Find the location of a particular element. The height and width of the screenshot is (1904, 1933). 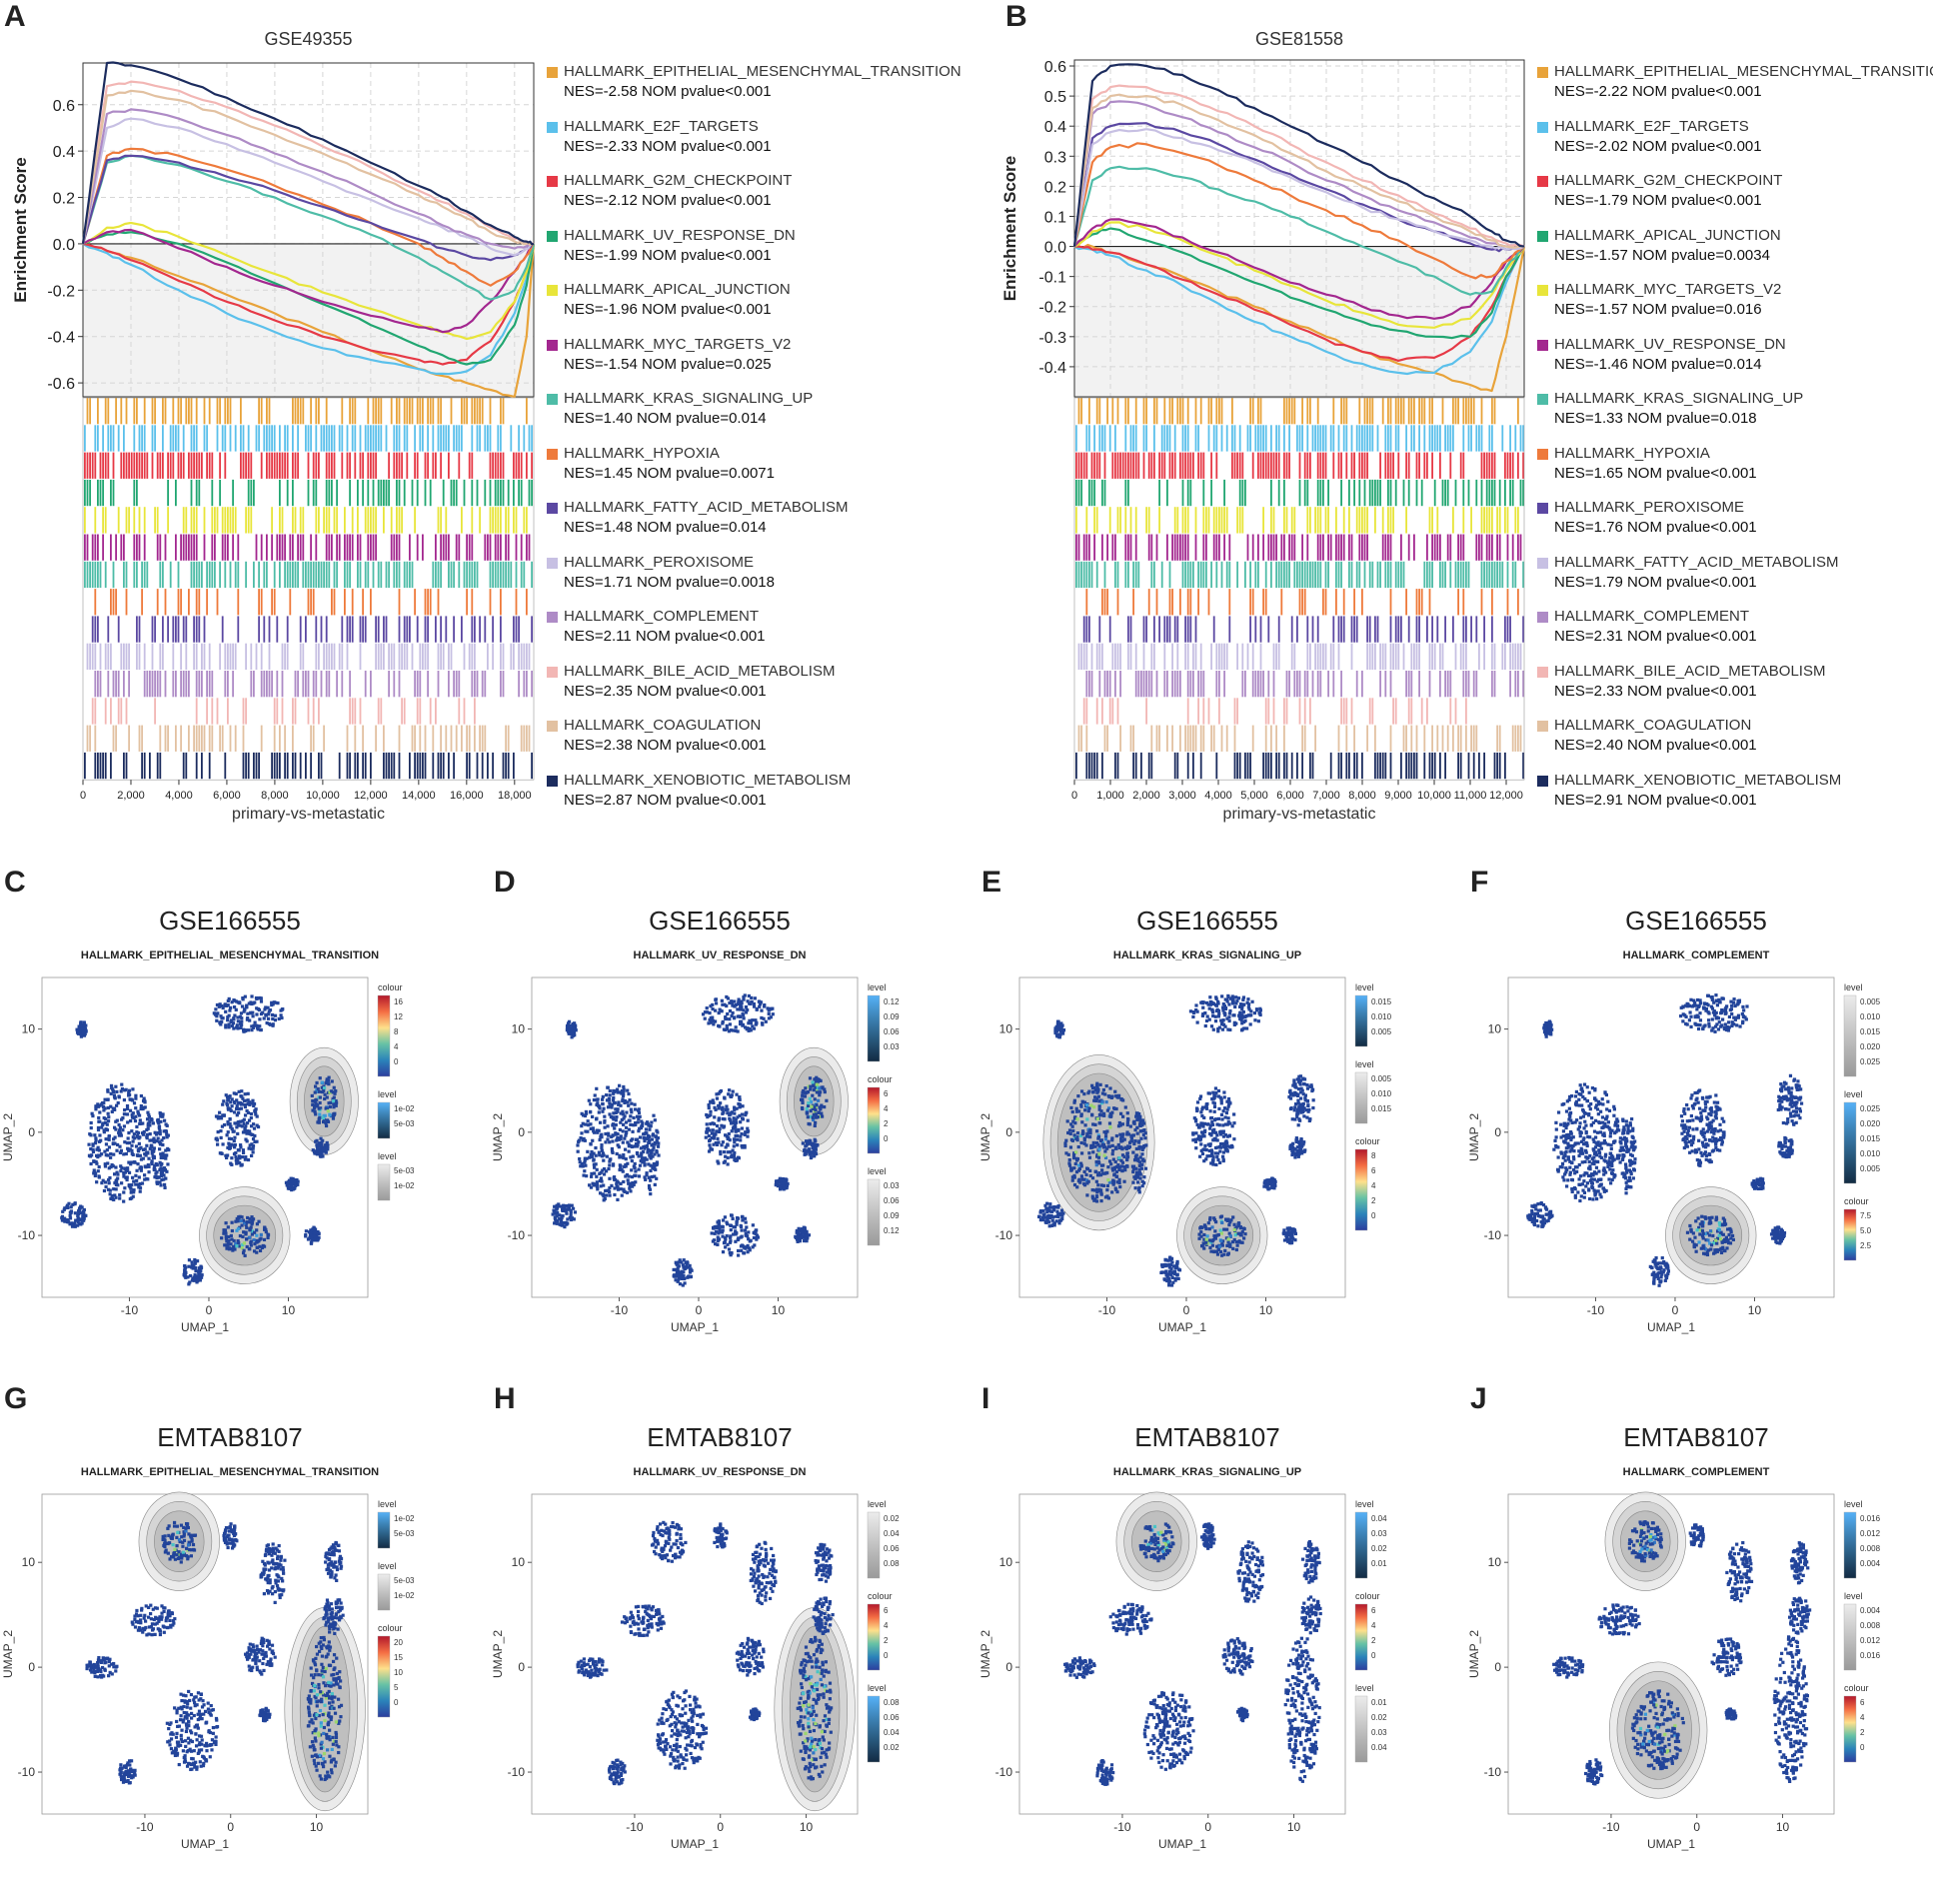

legend-gene-set-name: HALLMARK_PEROXISOME is located at coordinates (1649, 507).